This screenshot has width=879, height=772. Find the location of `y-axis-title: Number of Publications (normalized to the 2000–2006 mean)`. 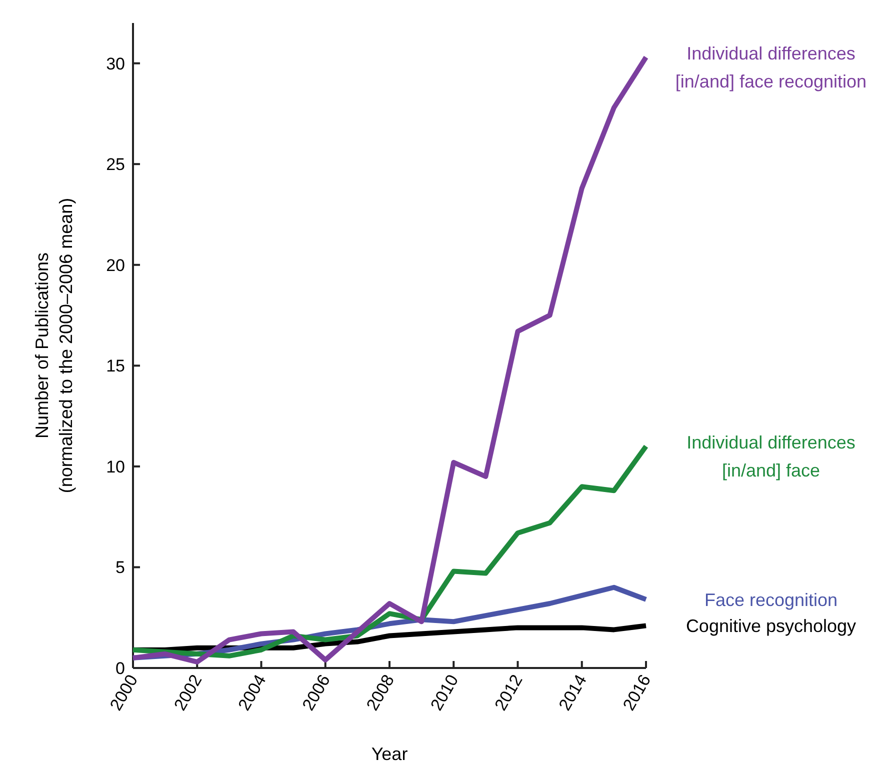

y-axis-title: Number of Publications (normalized to the 2000–2006 mean) is located at coordinates (54, 346).